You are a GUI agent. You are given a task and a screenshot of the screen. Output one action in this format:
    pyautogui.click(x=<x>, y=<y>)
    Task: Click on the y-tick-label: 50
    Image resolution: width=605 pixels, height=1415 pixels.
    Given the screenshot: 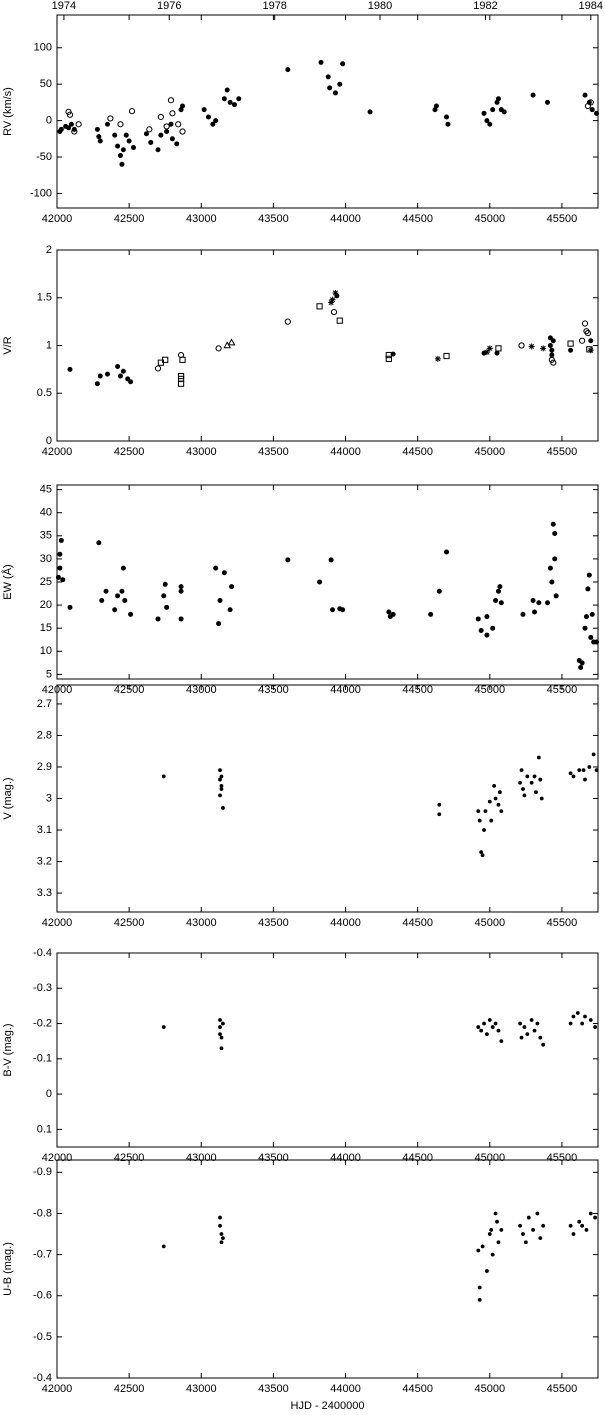 What is the action you would take?
    pyautogui.click(x=46, y=84)
    